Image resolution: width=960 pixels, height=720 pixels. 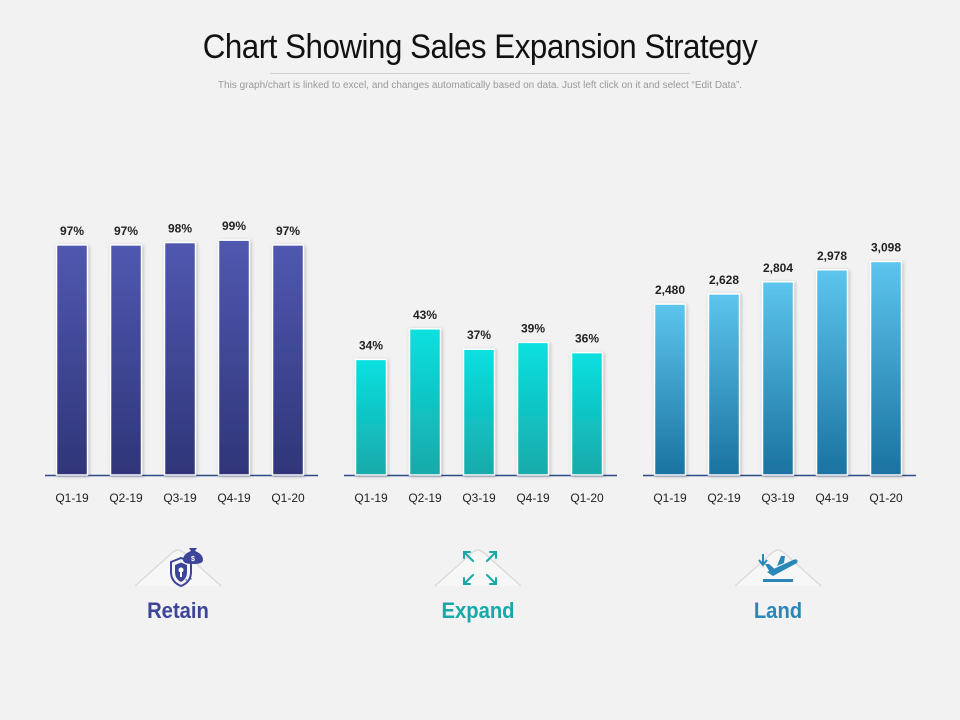 I want to click on badge-shape, so click(x=478, y=568).